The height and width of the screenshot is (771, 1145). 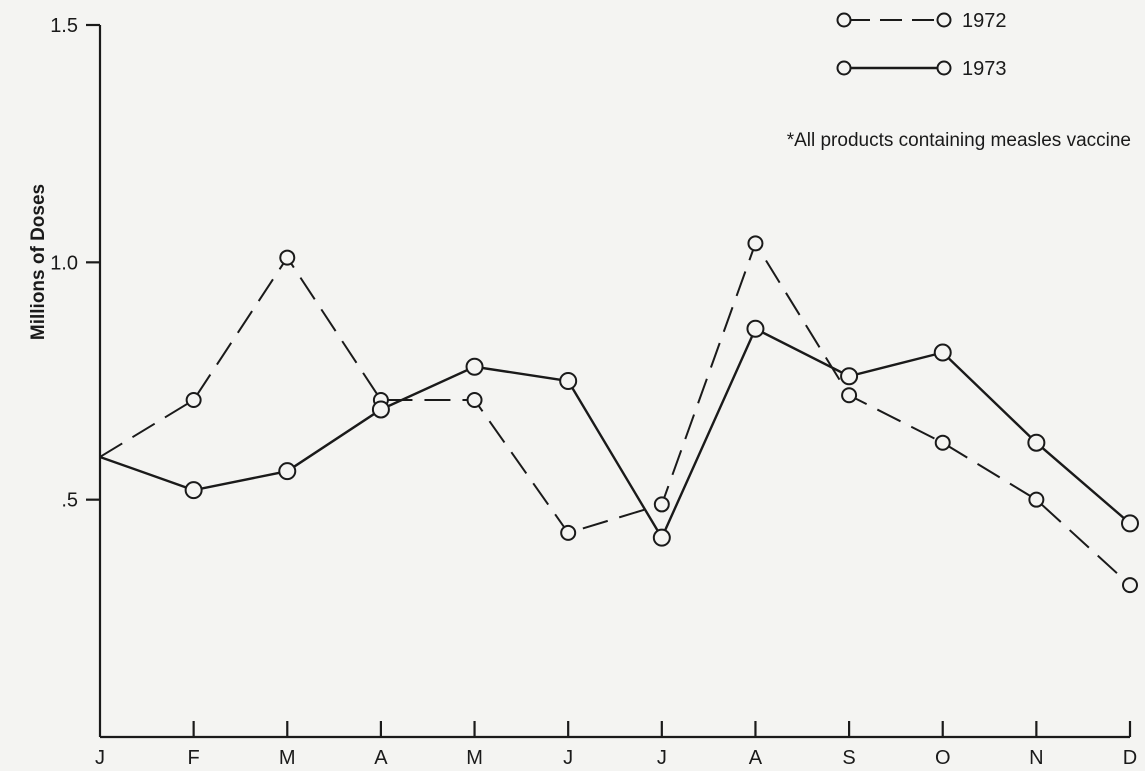 What do you see at coordinates (943, 758) in the screenshot?
I see `x-tick-label: O` at bounding box center [943, 758].